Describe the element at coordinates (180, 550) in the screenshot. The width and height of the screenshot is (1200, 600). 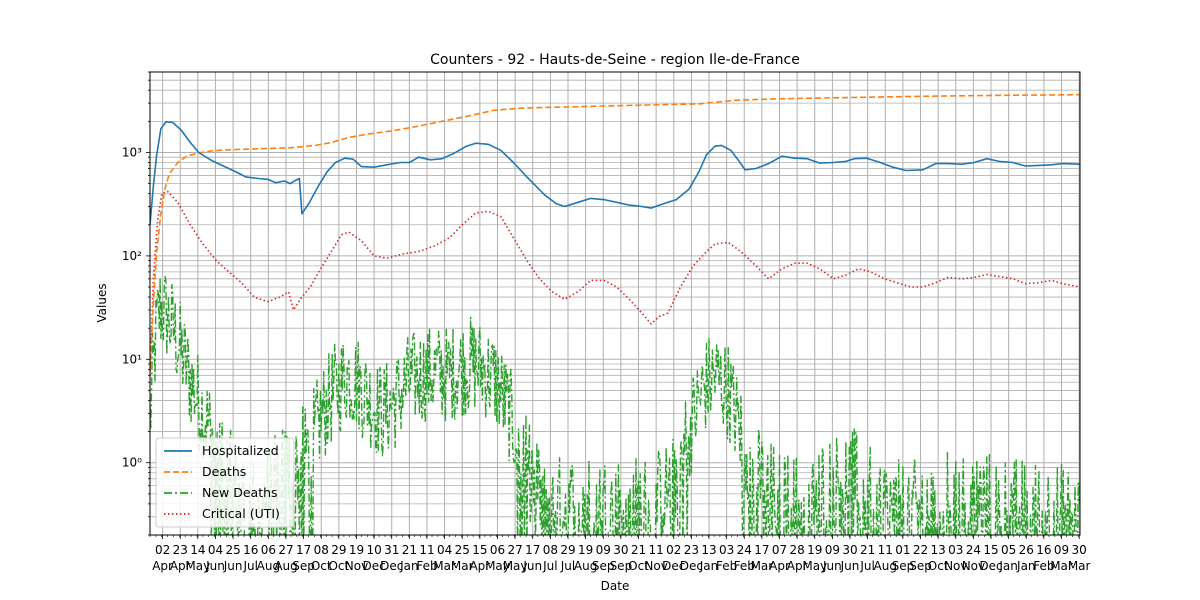
I see `x-tick-day-label: 23` at that location.